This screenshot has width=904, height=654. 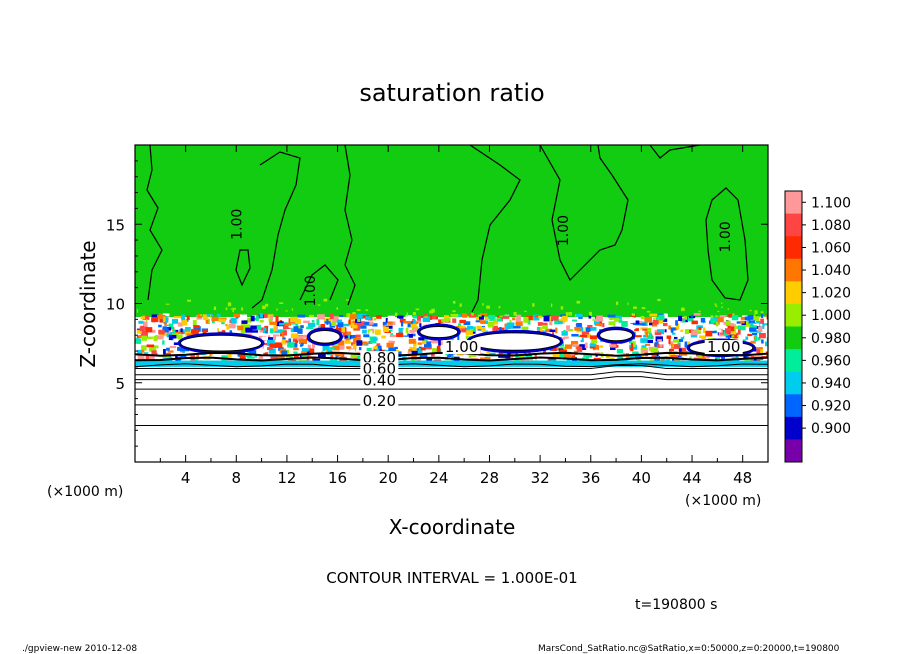 What do you see at coordinates (379, 401) in the screenshot?
I see `contour-label: 0.20` at bounding box center [379, 401].